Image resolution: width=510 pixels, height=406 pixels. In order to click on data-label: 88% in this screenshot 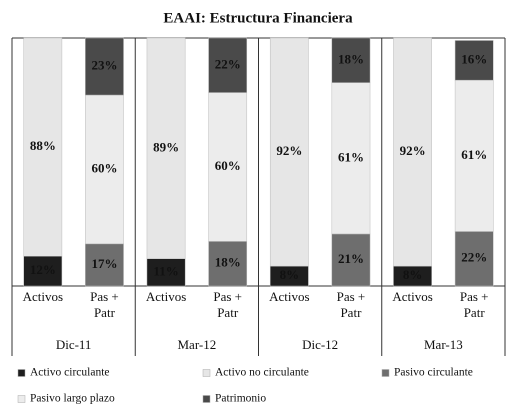, I will do `click(43, 145)`.